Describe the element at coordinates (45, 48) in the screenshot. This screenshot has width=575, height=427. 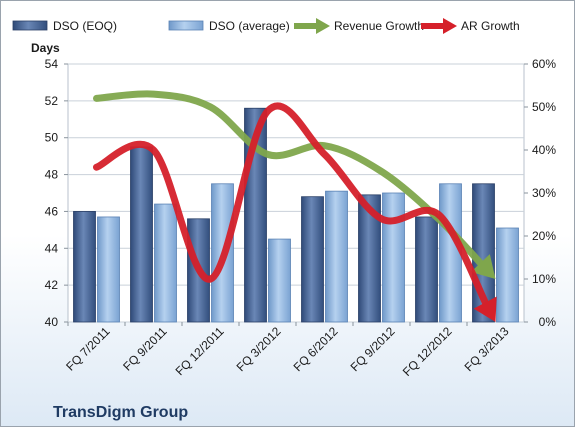
I see `y-axis-title: Days` at that location.